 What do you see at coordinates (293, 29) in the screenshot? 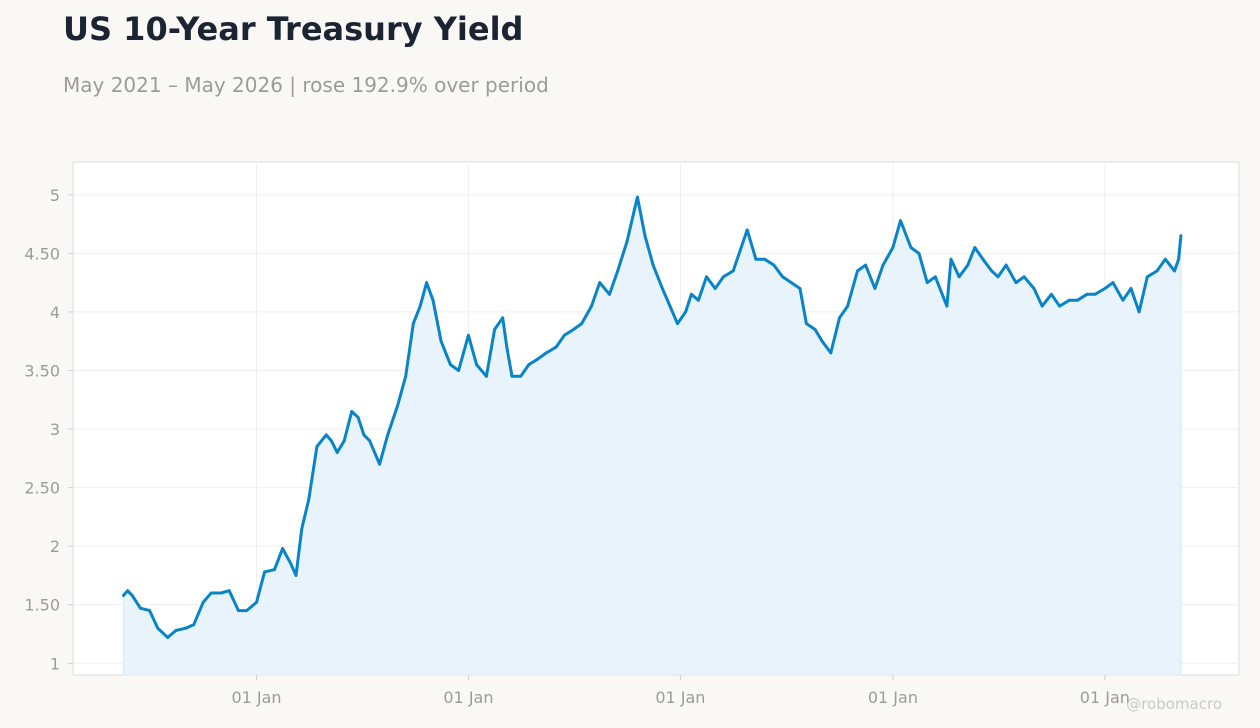
I see `chart-title: US 10-Year Treasury Yield` at bounding box center [293, 29].